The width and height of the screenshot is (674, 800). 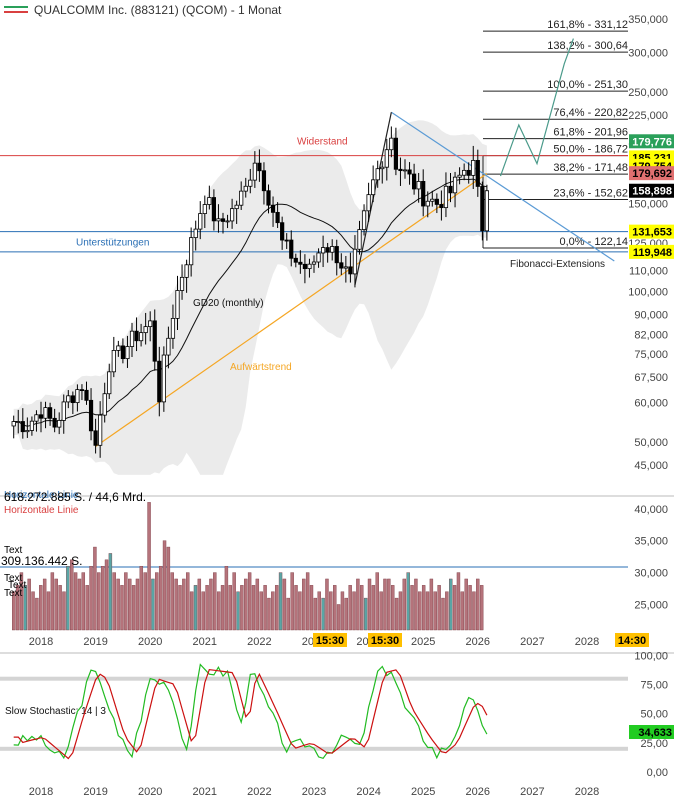 What do you see at coordinates (41, 495) in the screenshot?
I see `volume-label: Horizontale Linie` at bounding box center [41, 495].